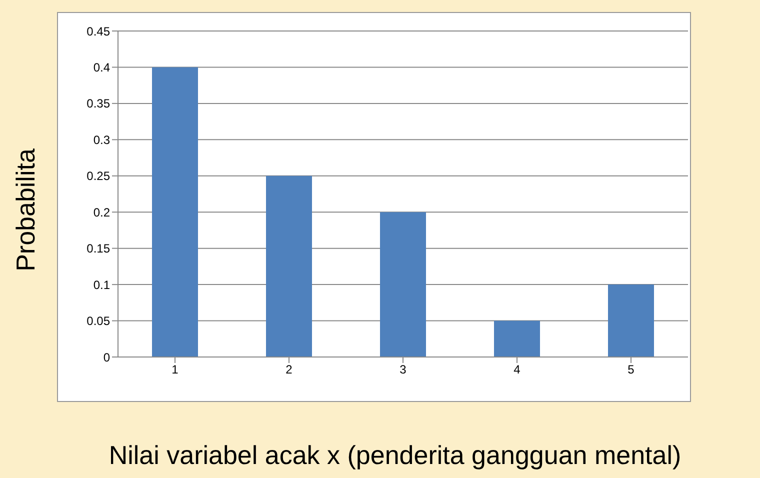 This screenshot has height=478, width=760. Describe the element at coordinates (395, 455) in the screenshot. I see `x-axis-title: Nilai variabel acak x (penderita gangguan mental)` at that location.